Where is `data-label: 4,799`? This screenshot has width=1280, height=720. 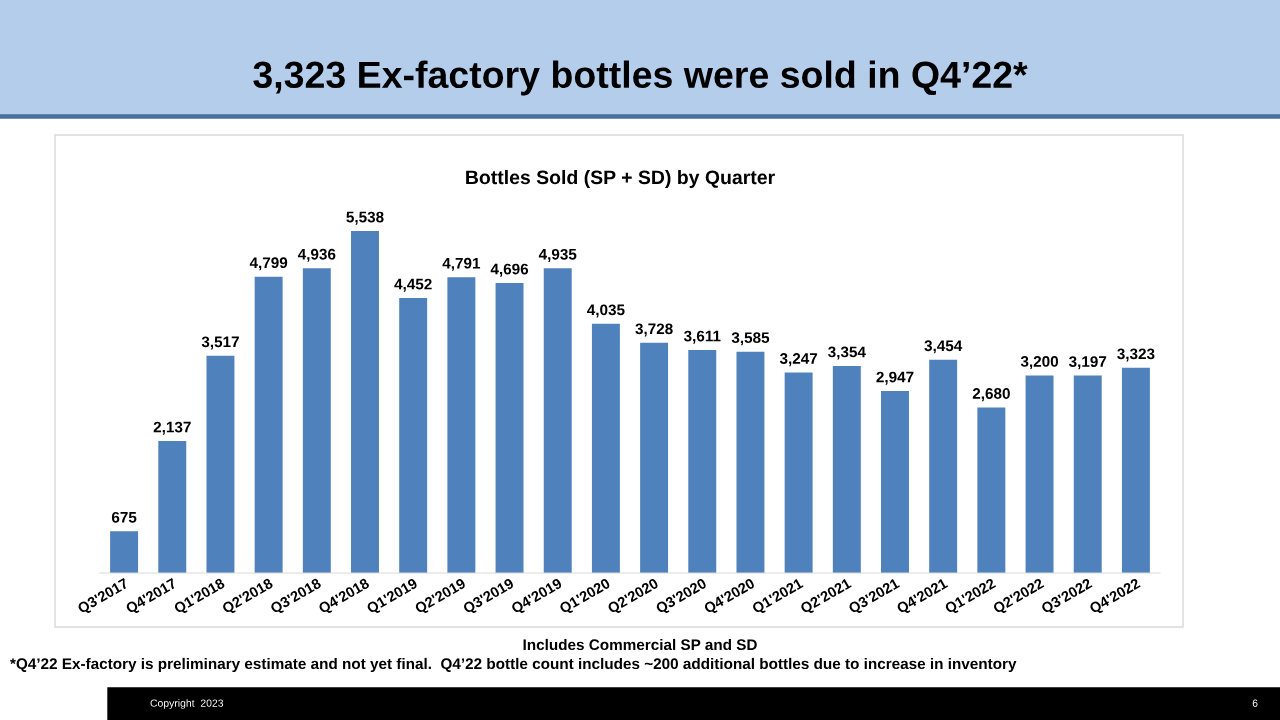 data-label: 4,799 is located at coordinates (268, 264).